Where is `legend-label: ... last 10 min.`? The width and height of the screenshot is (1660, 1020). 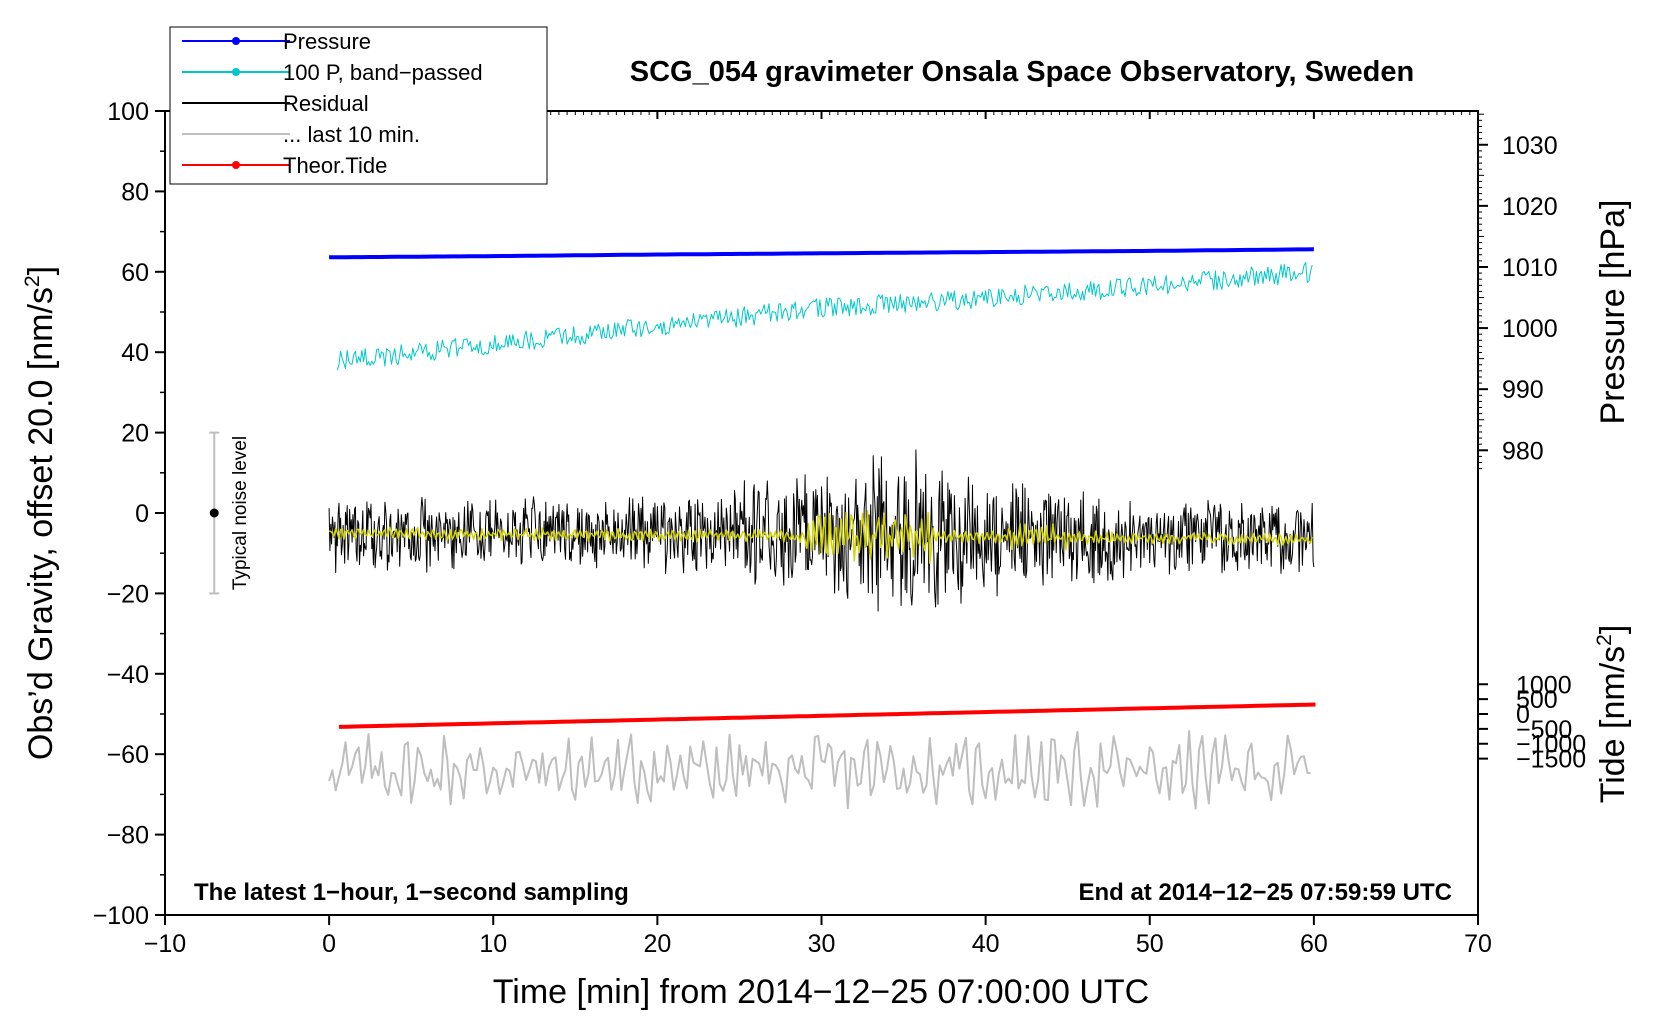
legend-label: ... last 10 min. is located at coordinates (351, 134).